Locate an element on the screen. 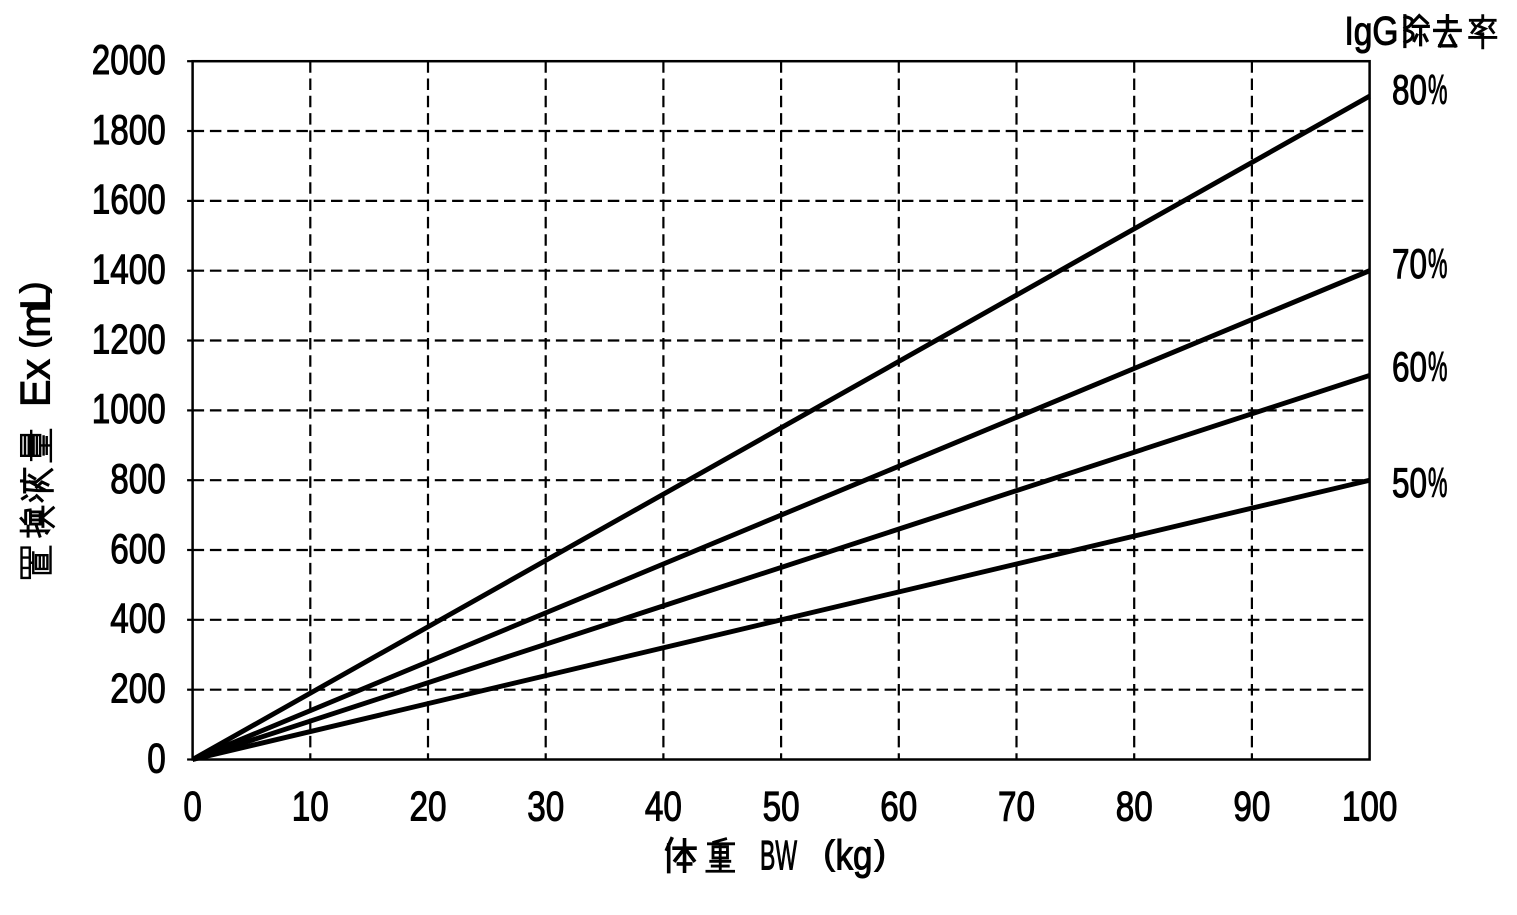  svg-text: 800 is located at coordinates (138, 478).